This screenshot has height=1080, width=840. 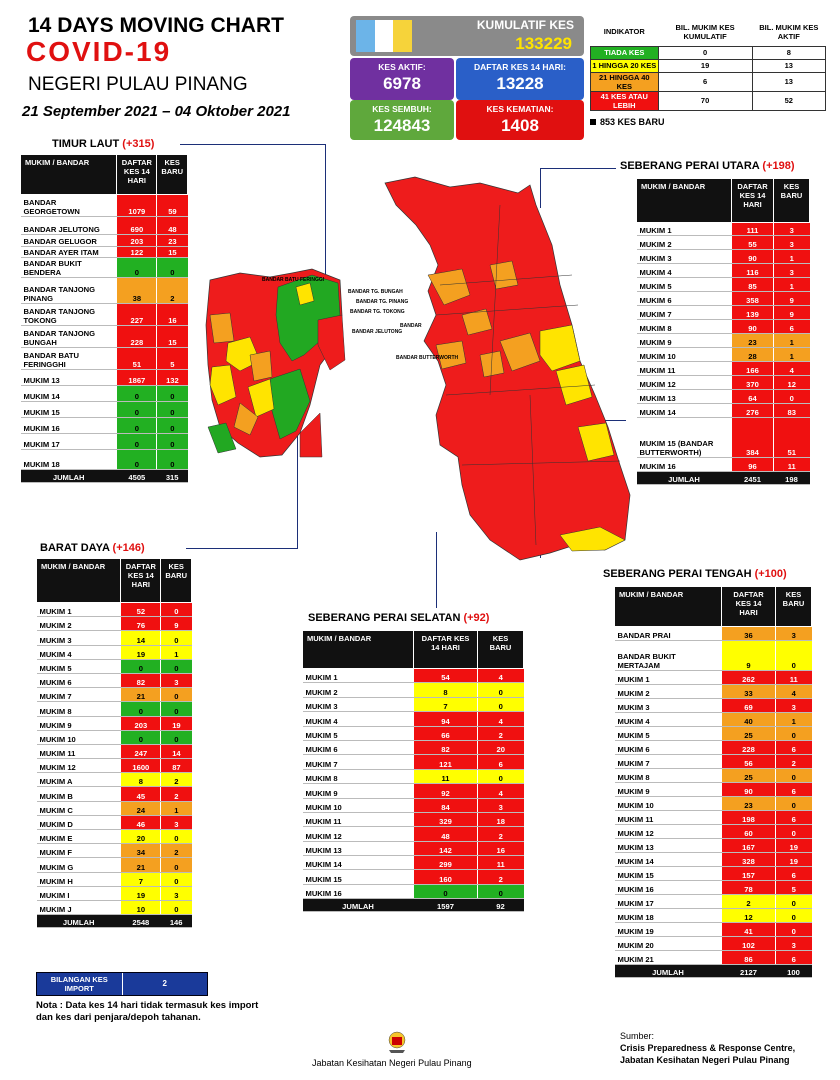 What do you see at coordinates (713, 873) in the screenshot?
I see `table-row: MUKIM 15 157 6` at bounding box center [713, 873].